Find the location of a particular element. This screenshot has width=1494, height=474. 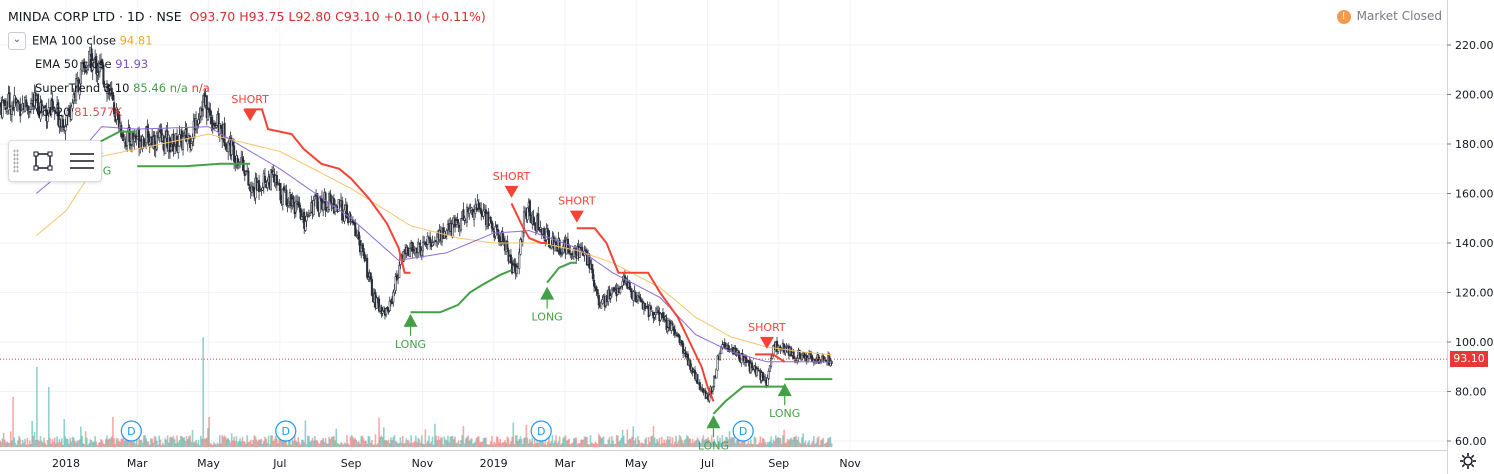

legend-ema100: ⌄ EMA 100 close 94.81 is located at coordinates (80, 41).